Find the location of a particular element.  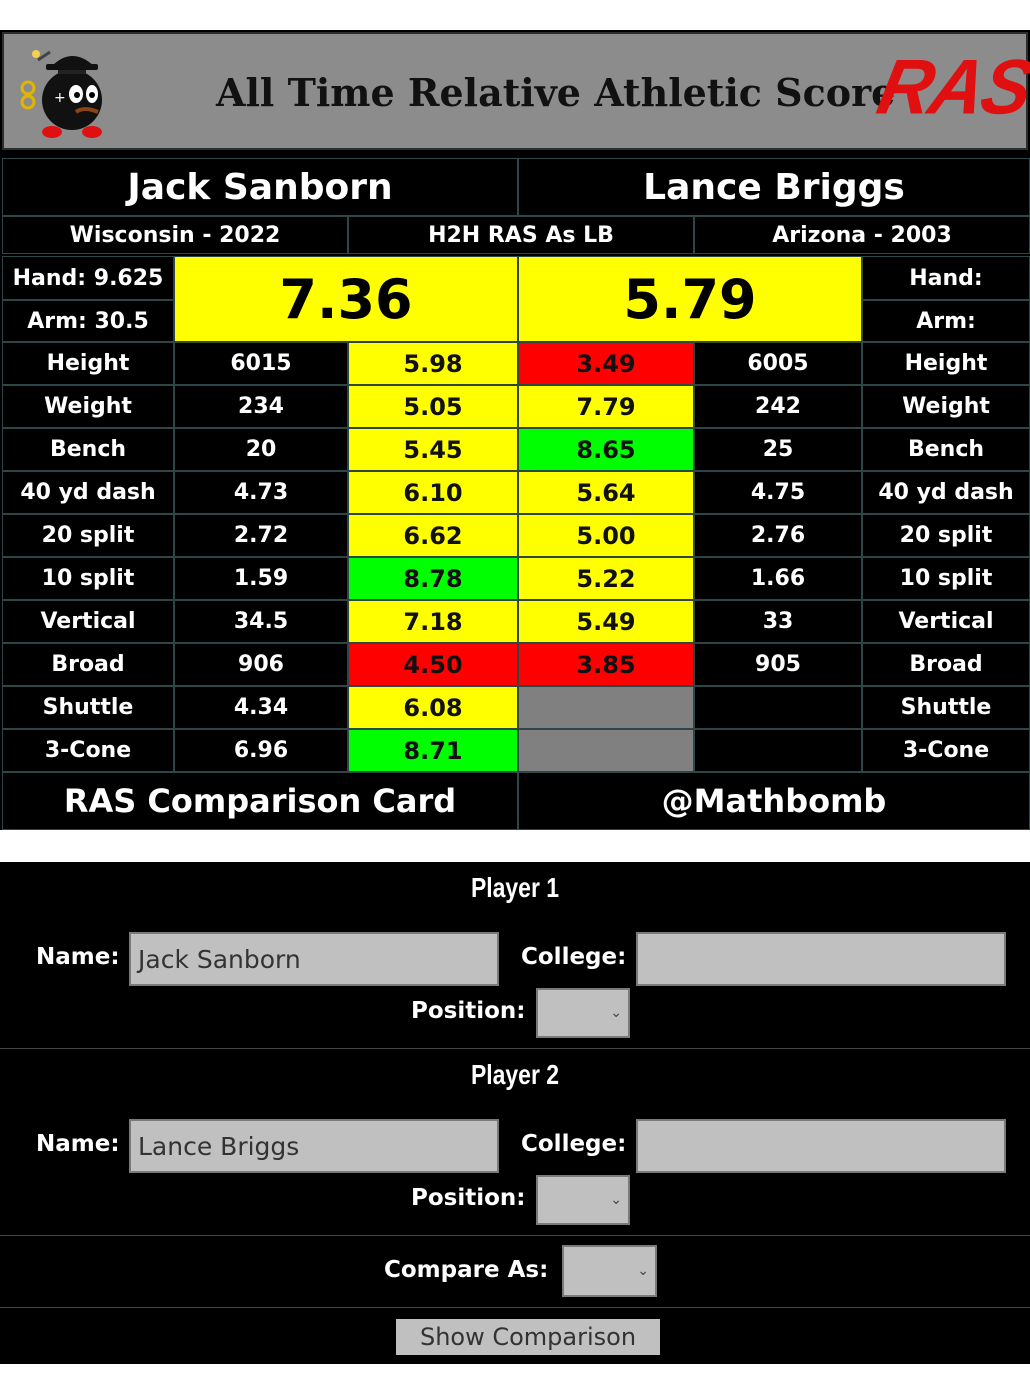

p1-metric-score: 6.62 is located at coordinates (433, 535).